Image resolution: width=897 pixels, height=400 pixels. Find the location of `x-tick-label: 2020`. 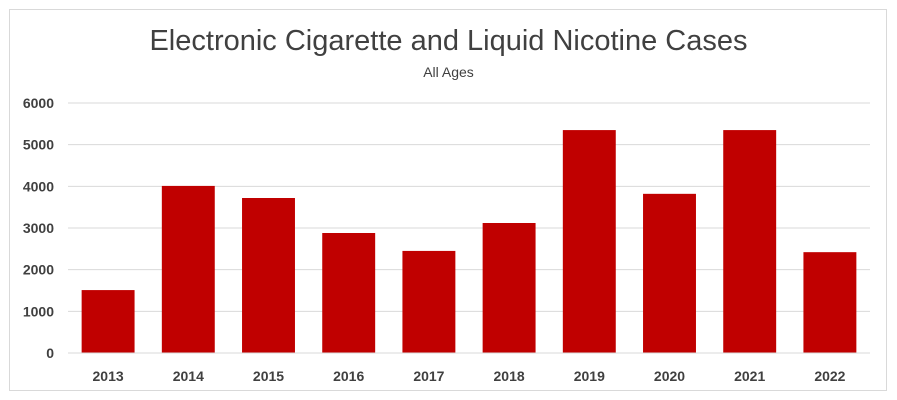

x-tick-label: 2020 is located at coordinates (669, 376).